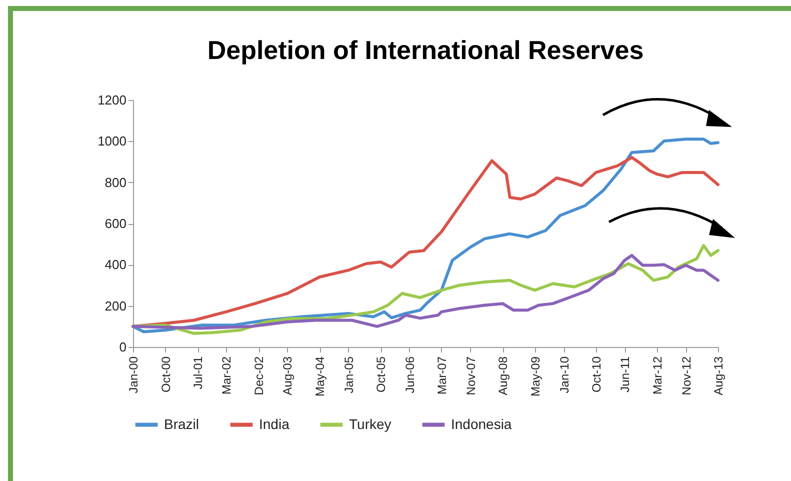  Describe the element at coordinates (686, 376) in the screenshot. I see `x-tick-label: Nov-12` at that location.